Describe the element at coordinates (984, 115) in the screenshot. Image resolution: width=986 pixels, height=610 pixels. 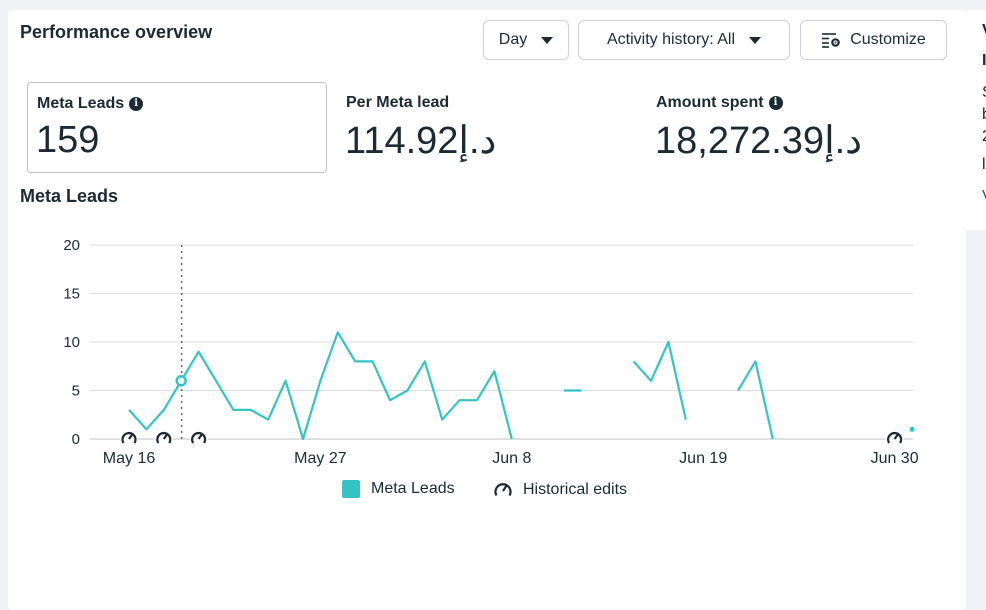
I see `side-panel-letter: b` at that location.